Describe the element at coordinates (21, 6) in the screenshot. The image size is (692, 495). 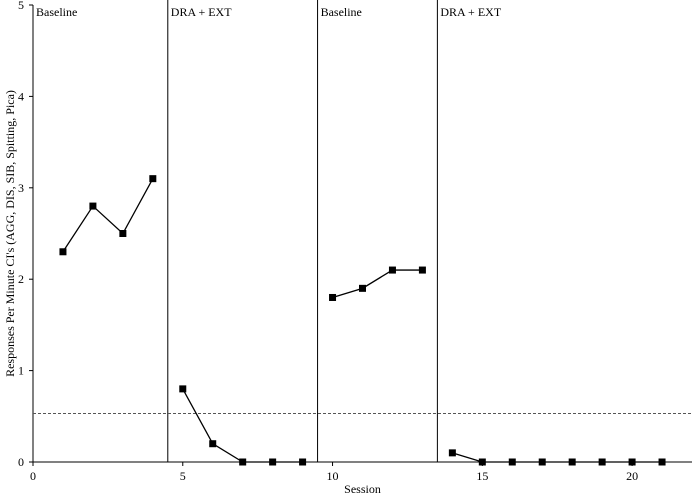
I see `y-tick-label: 5` at that location.